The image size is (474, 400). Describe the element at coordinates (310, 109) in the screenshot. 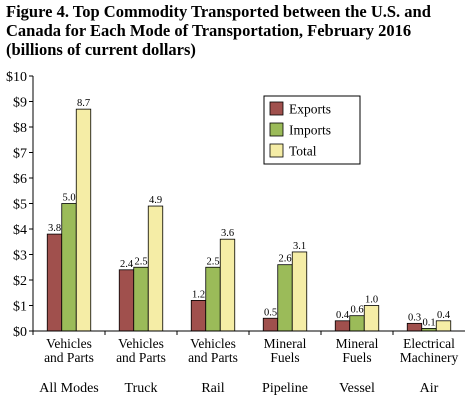

I see `legend-label: Exports` at that location.